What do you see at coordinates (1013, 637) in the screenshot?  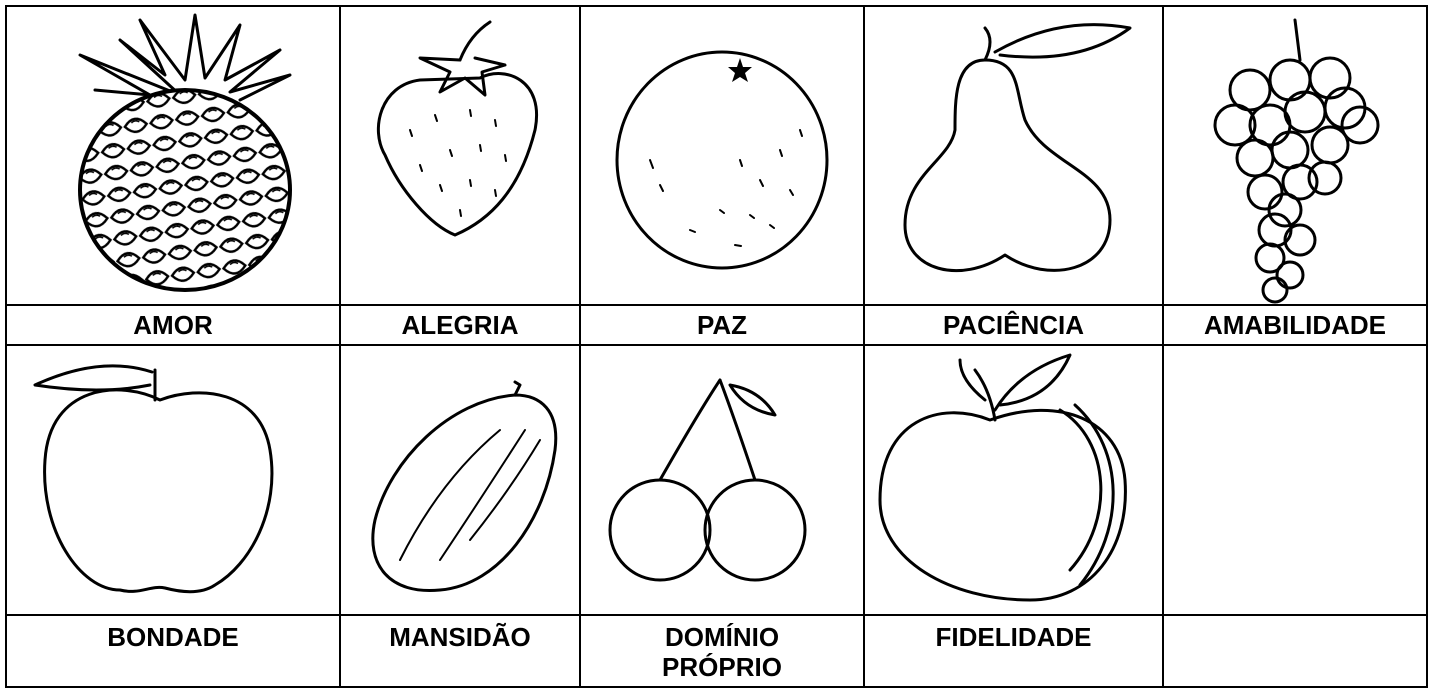 I see `label: FIDELIDADE` at bounding box center [1013, 637].